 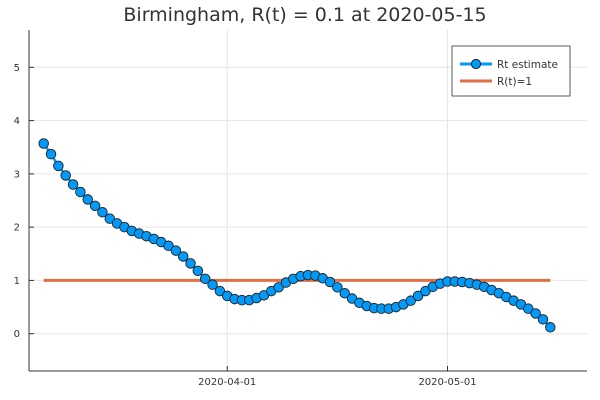 What do you see at coordinates (527, 65) in the screenshot?
I see `legend-label-rt-estimate: Rt estimate` at bounding box center [527, 65].